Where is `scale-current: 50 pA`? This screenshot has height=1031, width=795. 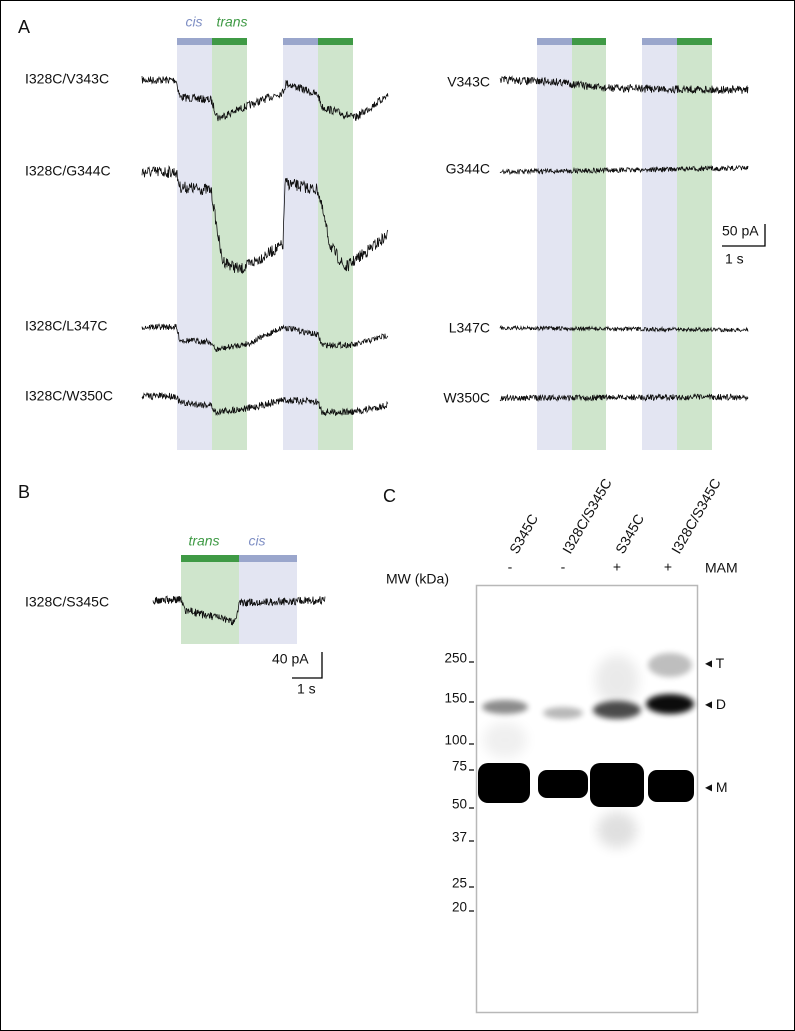 scale-current: 50 pA is located at coordinates (740, 231).